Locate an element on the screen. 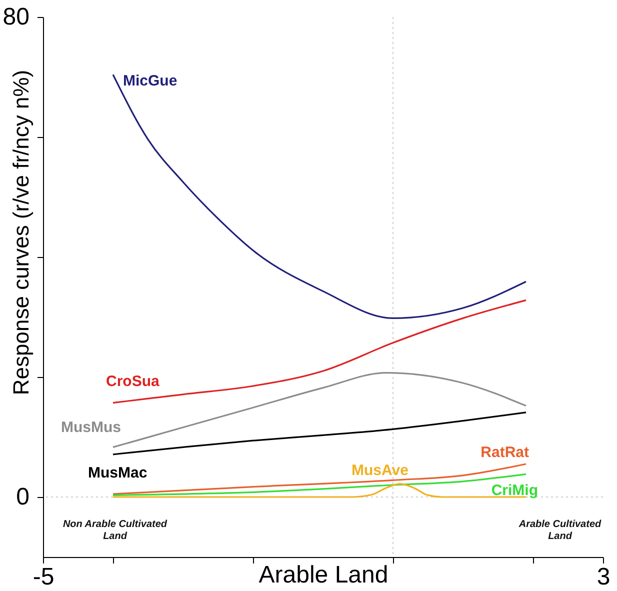 This screenshot has width=617, height=591. series-label: MicGue is located at coordinates (150, 81).